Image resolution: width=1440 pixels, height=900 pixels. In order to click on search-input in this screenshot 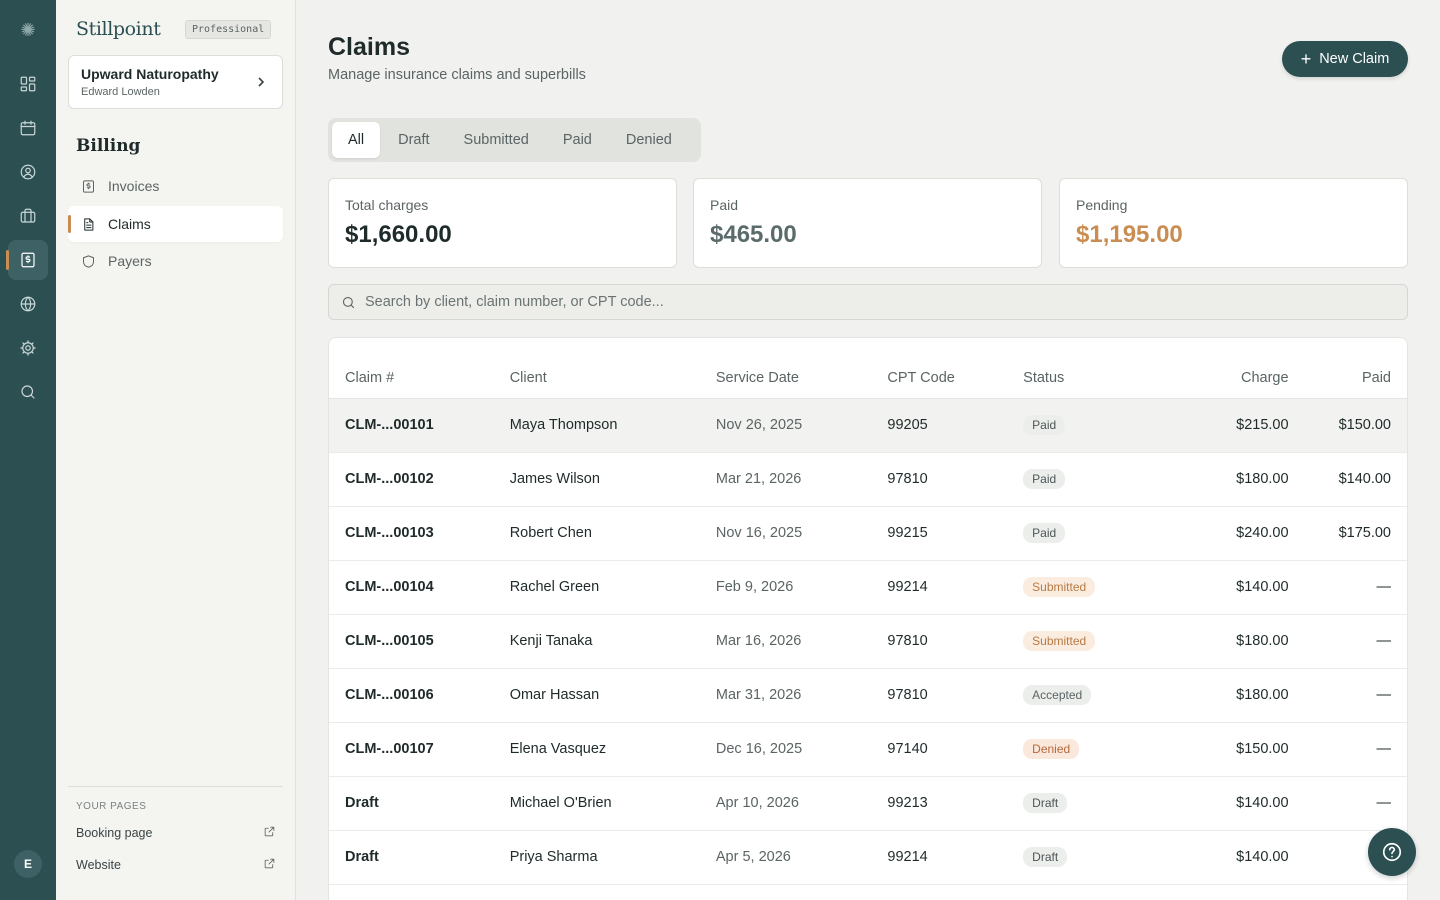, I will do `click(880, 302)`.